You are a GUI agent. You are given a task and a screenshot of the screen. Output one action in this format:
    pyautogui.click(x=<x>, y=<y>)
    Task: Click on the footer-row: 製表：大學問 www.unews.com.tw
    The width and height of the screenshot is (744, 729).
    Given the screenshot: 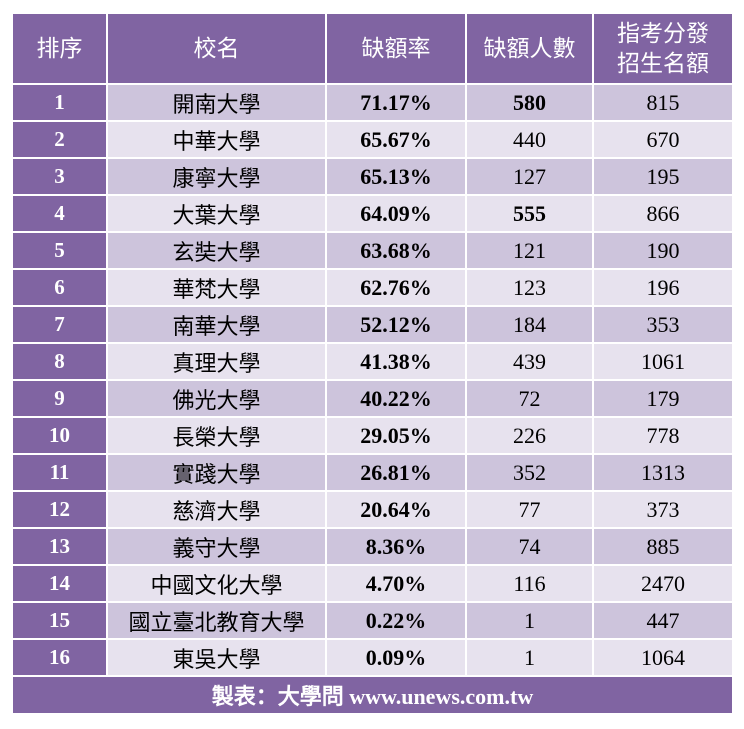 What is the action you would take?
    pyautogui.click(x=372, y=695)
    